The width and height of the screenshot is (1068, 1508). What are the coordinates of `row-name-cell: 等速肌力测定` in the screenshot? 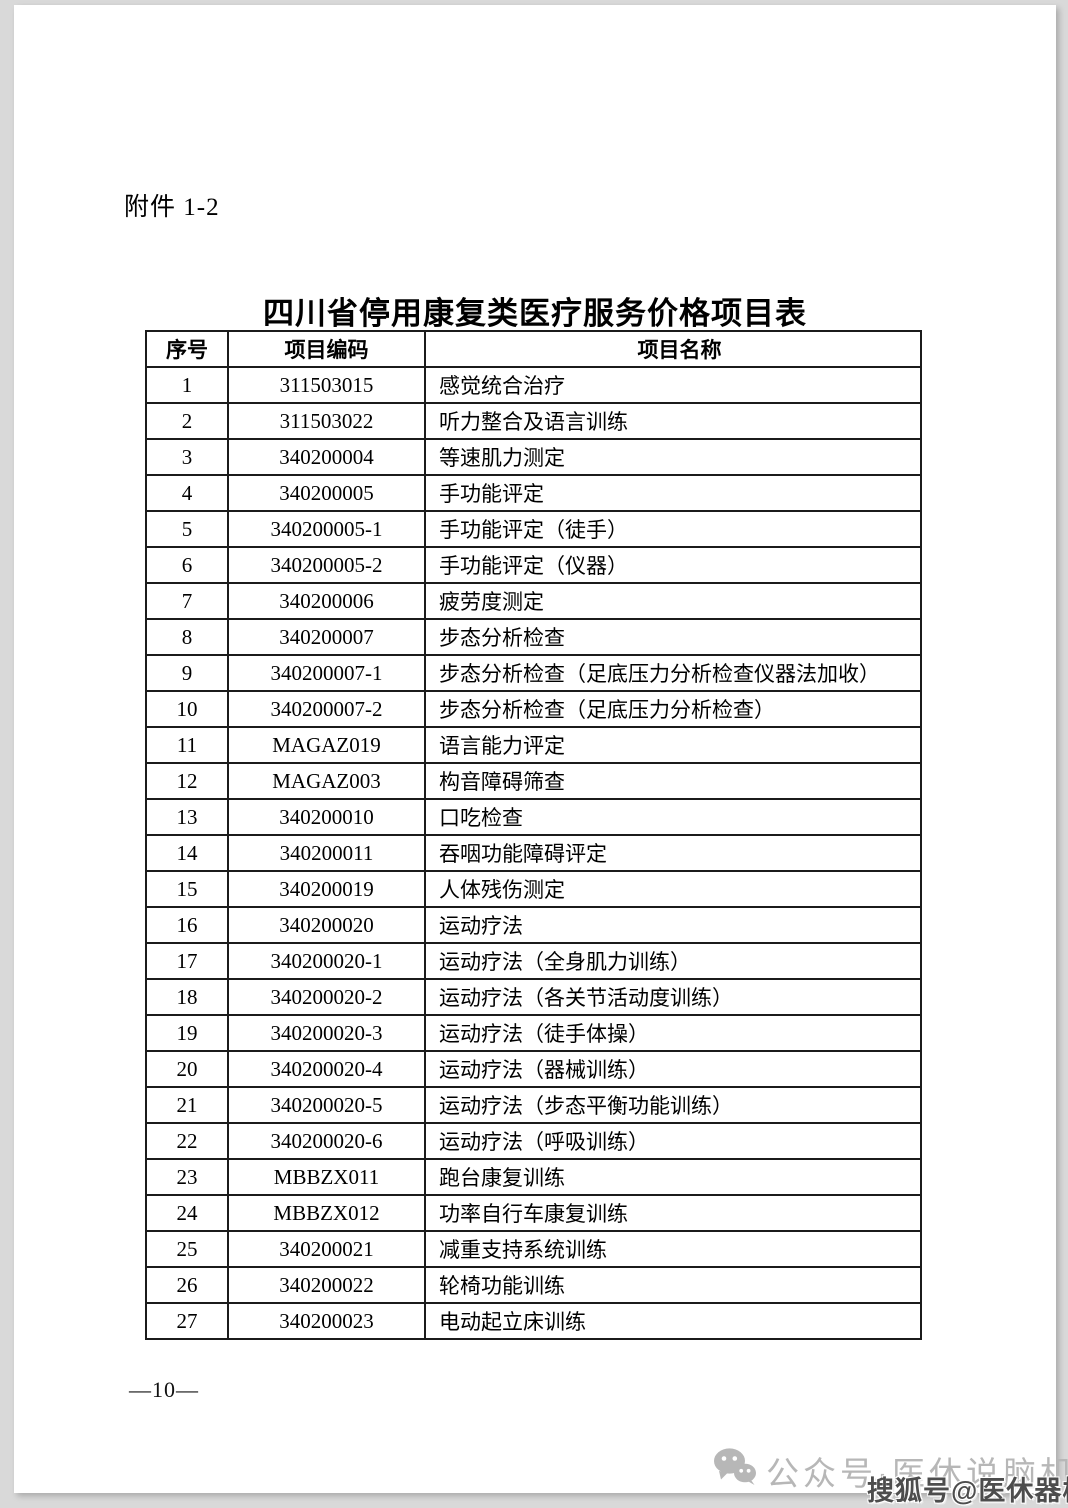 It's located at (673, 457).